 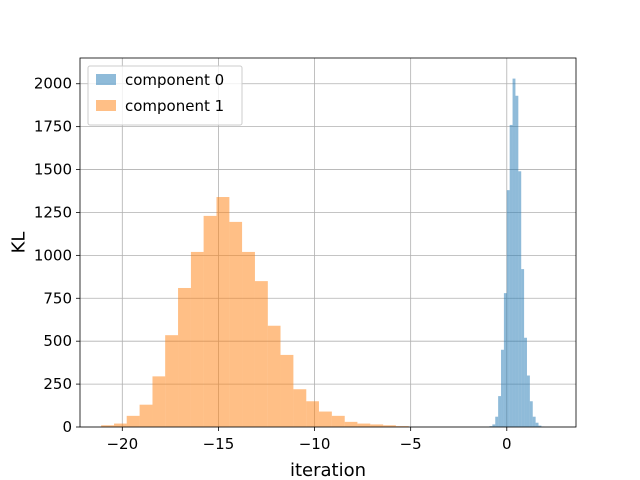 I want to click on x-tick-label: −15, so click(x=219, y=444).